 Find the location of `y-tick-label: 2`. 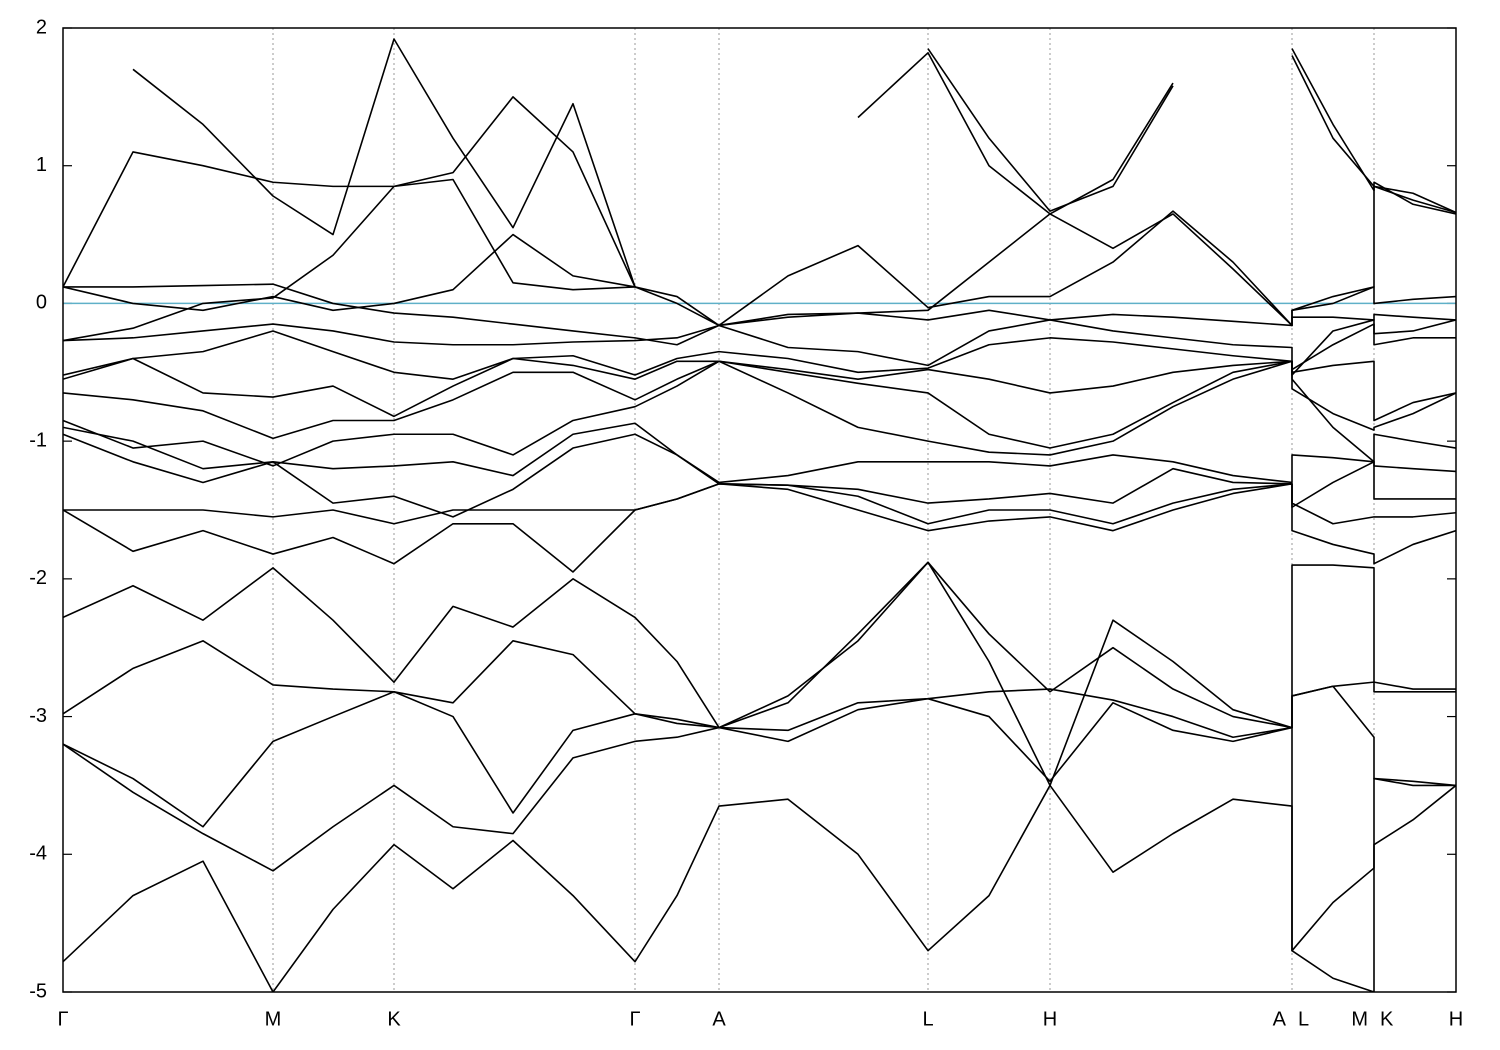

y-tick-label: 2 is located at coordinates (41, 27).